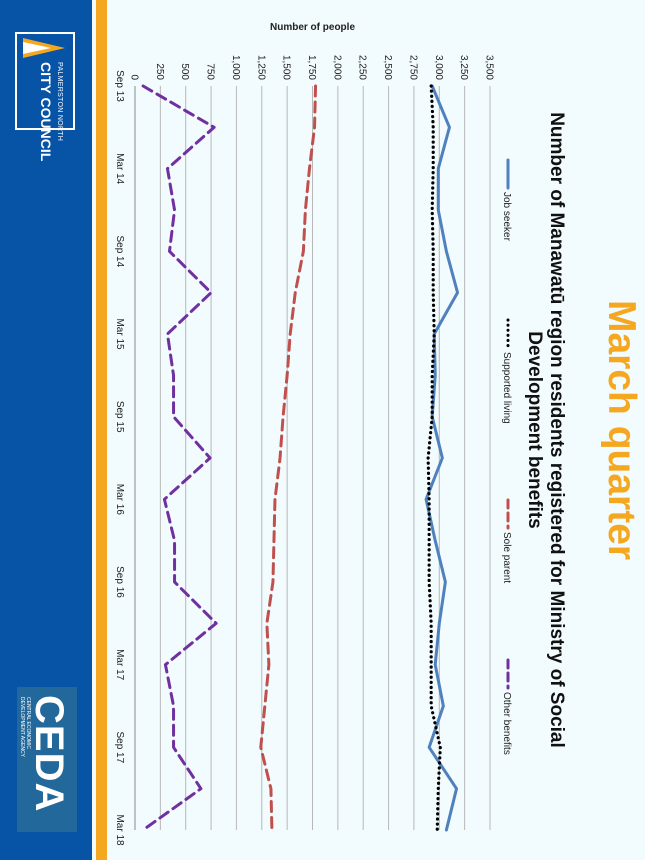  What do you see at coordinates (46, 112) in the screenshot?
I see `pncc-logo-line2: CITY COUNCIL` at bounding box center [46, 112].